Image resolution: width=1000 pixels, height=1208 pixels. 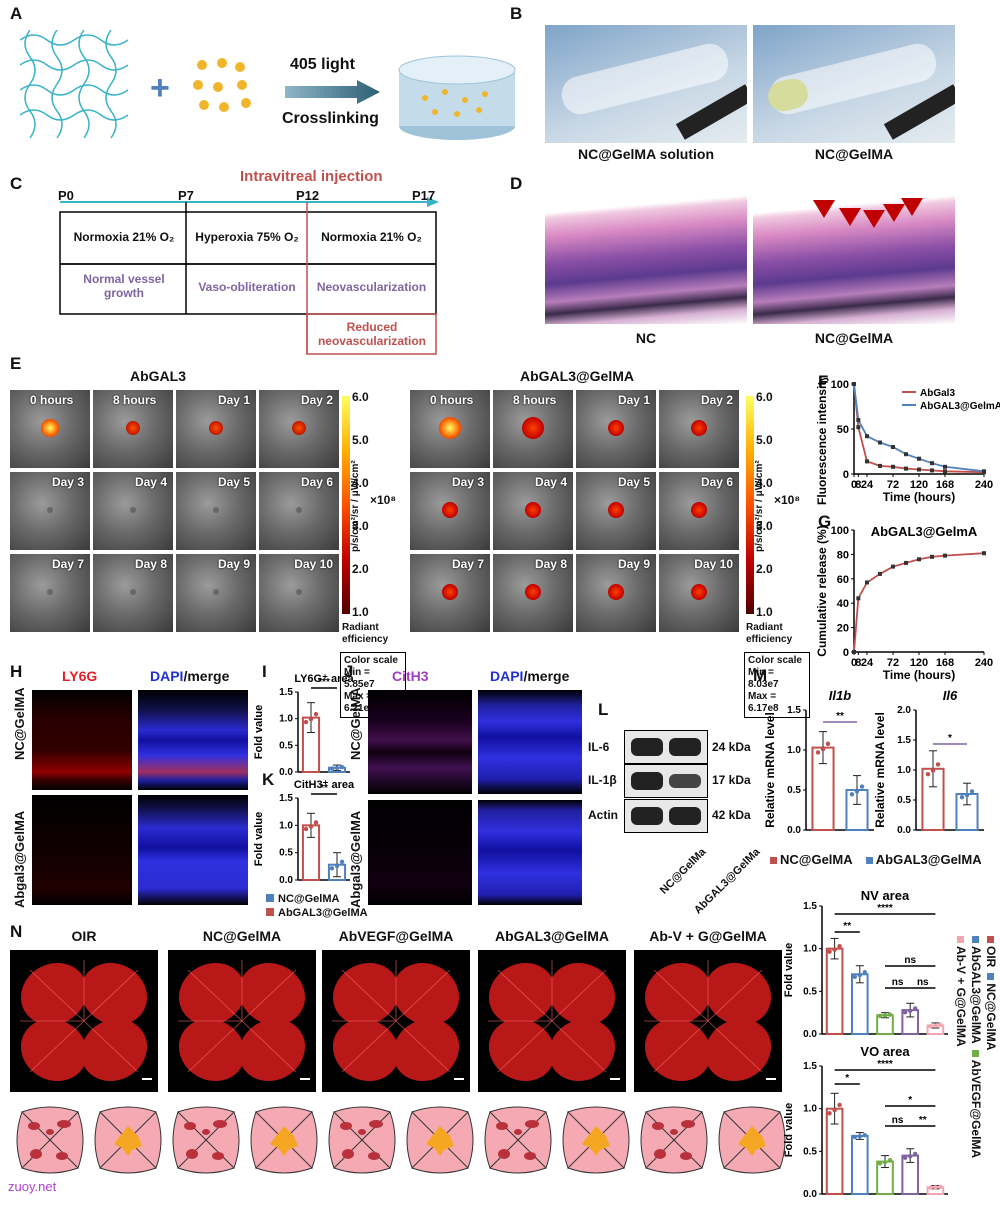 I want to click on stain-cith3: CitH3, so click(x=410, y=676).